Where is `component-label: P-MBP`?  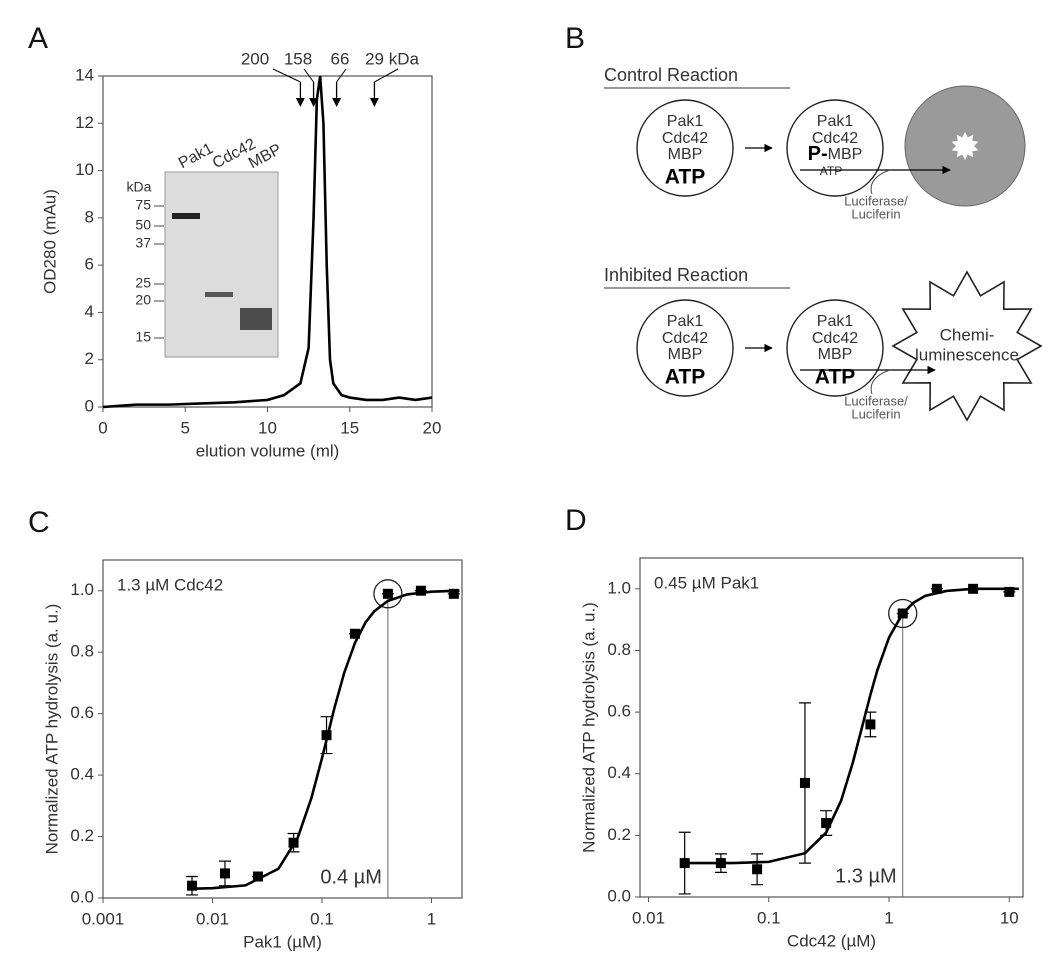
component-label: P-MBP is located at coordinates (835, 154).